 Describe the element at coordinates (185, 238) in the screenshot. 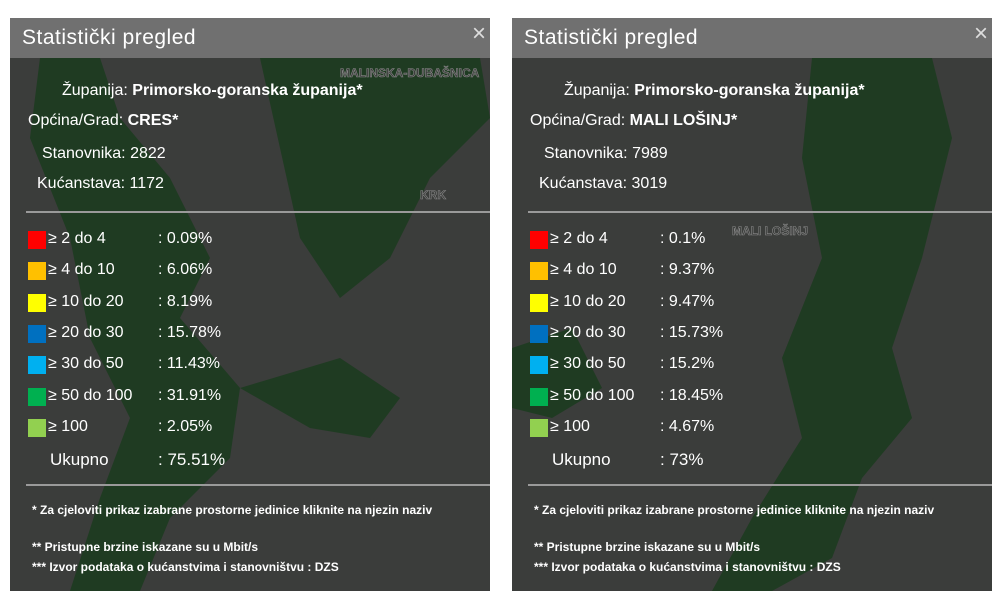

I see `legend-value: : 0.09%` at that location.